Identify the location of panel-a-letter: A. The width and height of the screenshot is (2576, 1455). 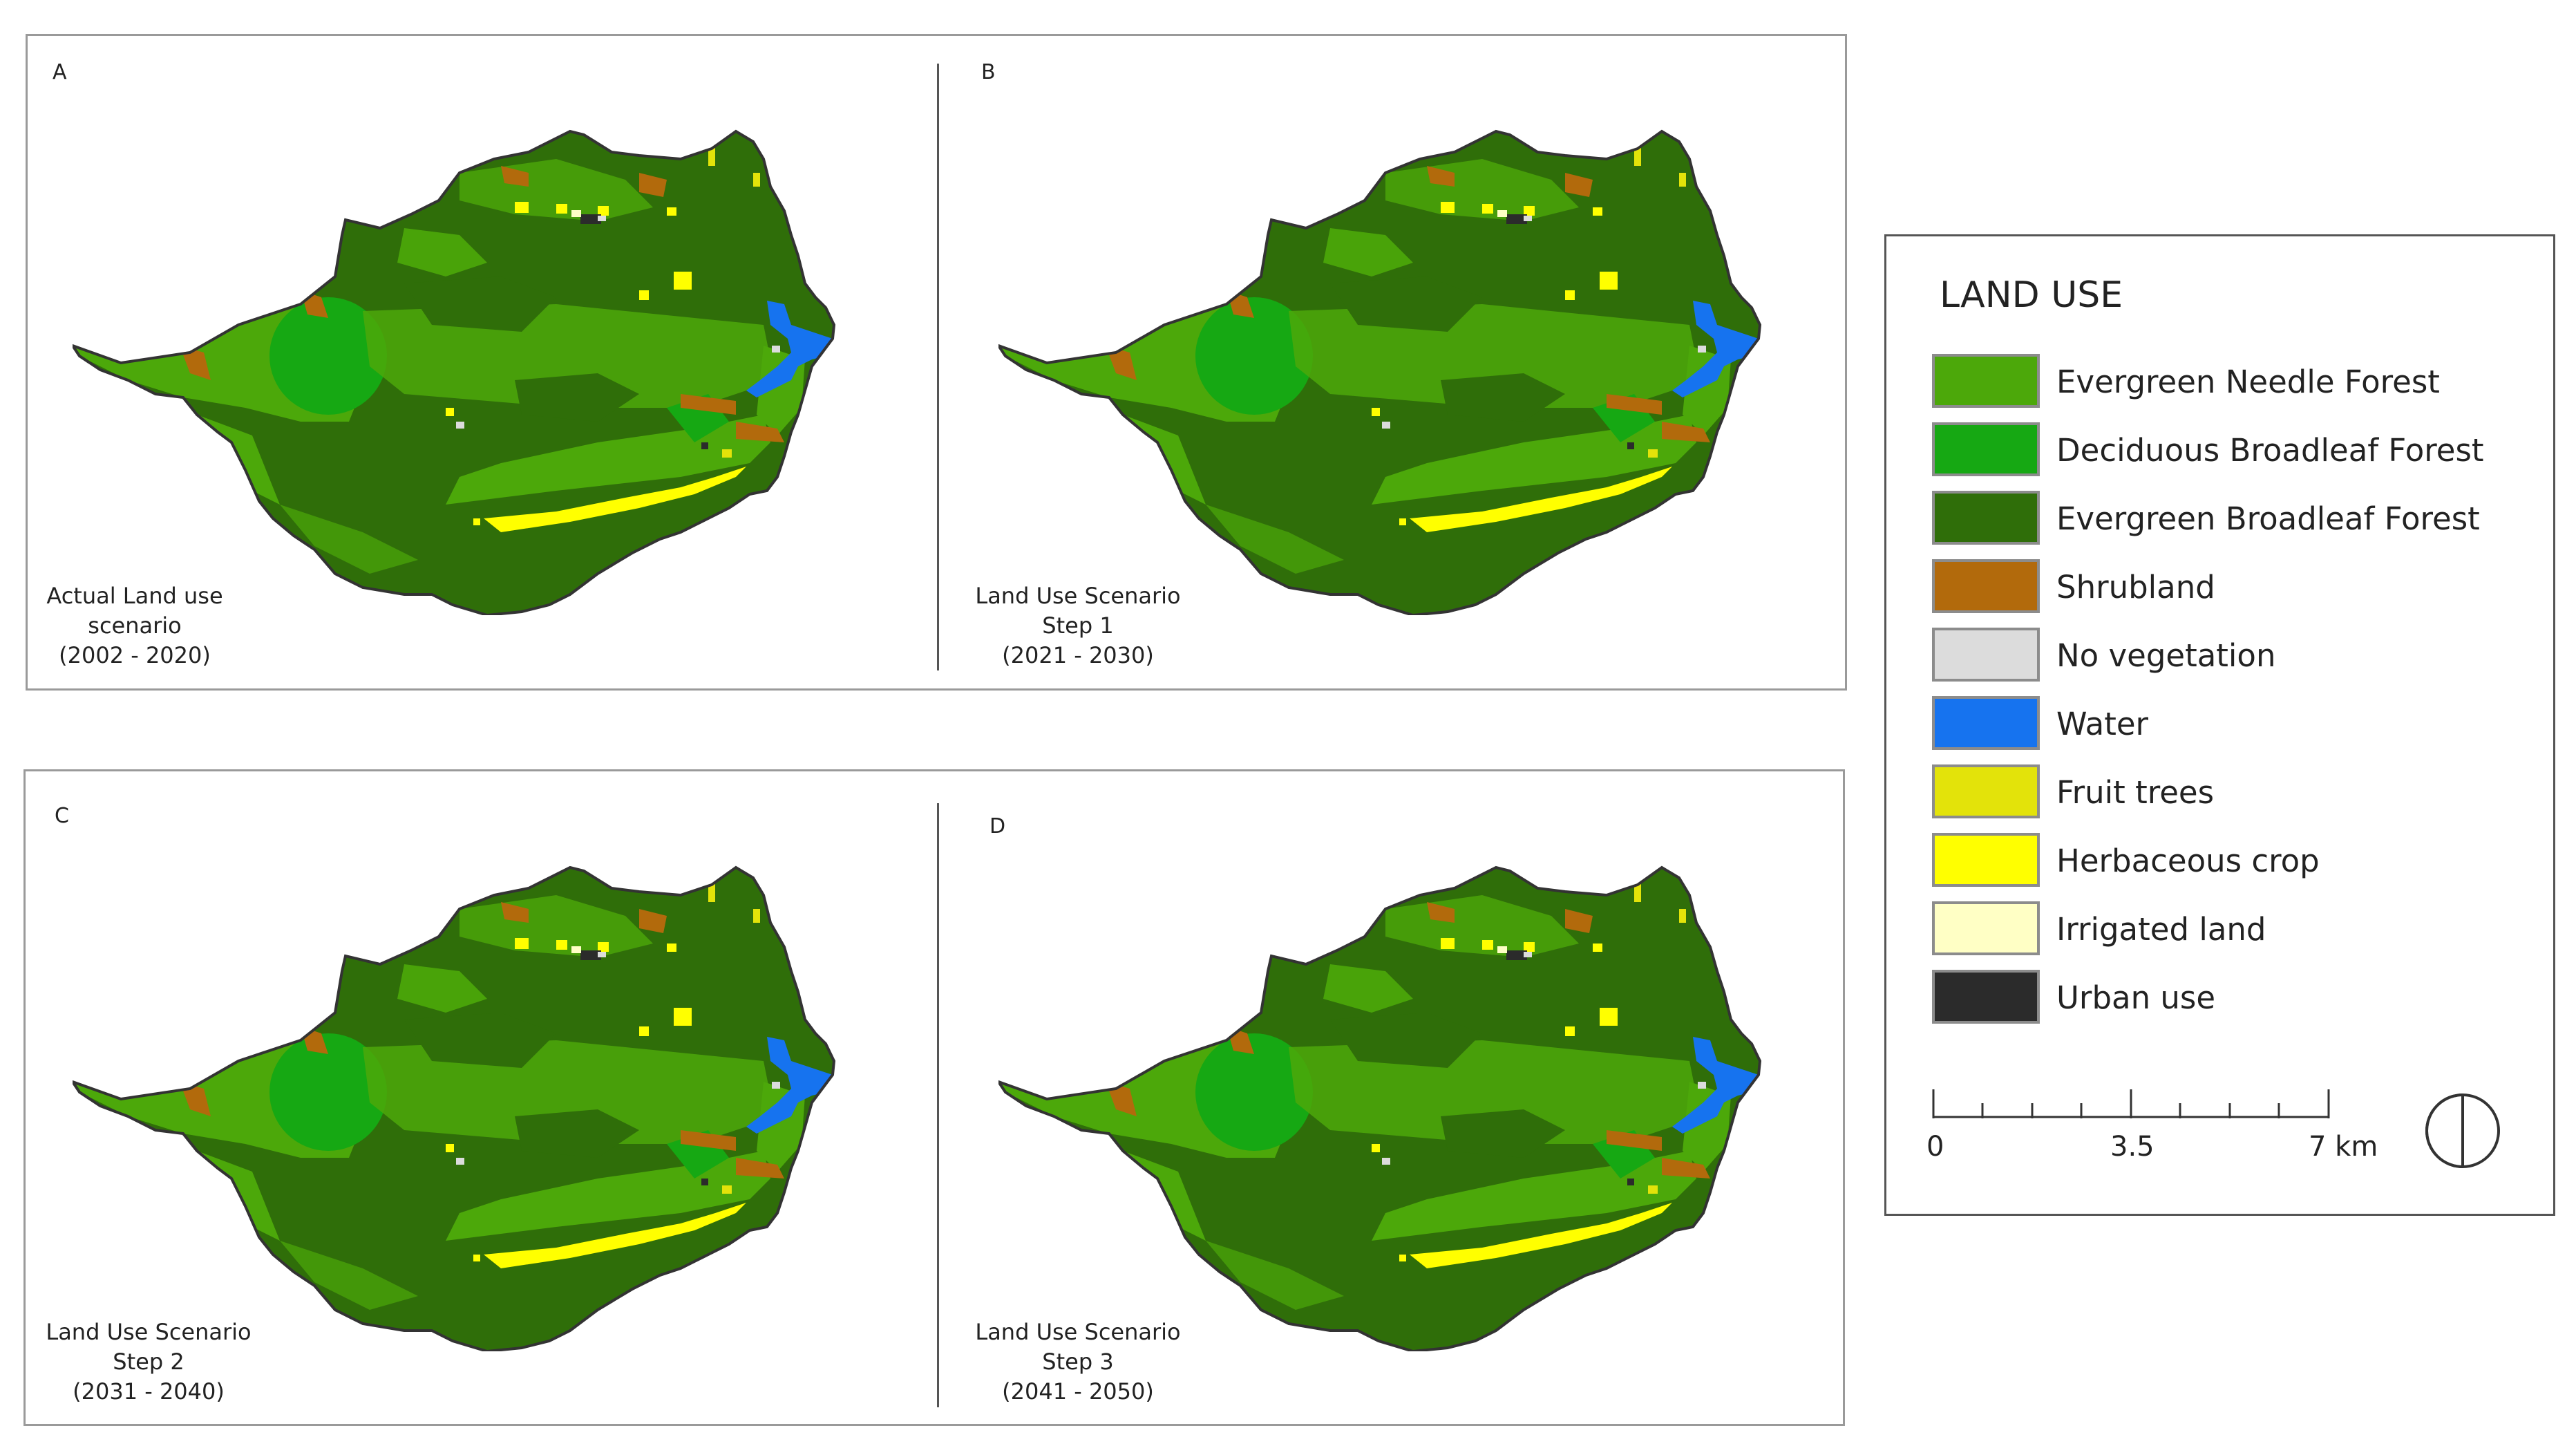
(60, 72).